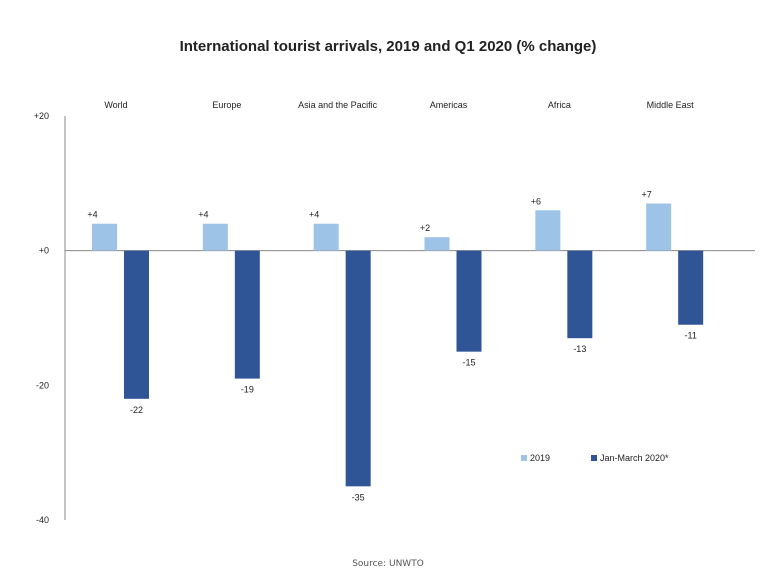  What do you see at coordinates (579, 349) in the screenshot?
I see `data-label: -13` at bounding box center [579, 349].